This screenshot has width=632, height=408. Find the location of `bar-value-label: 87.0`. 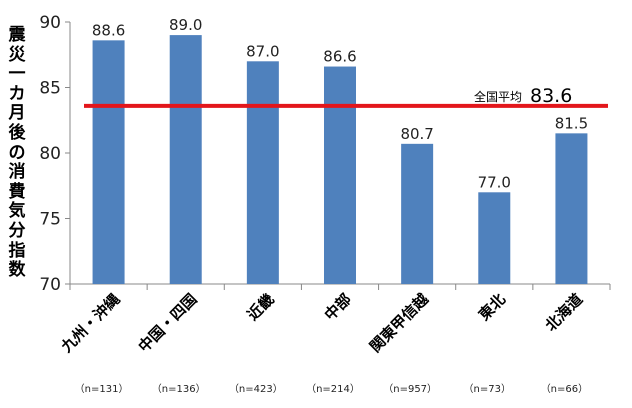

bar-value-label: 87.0 is located at coordinates (262, 51).